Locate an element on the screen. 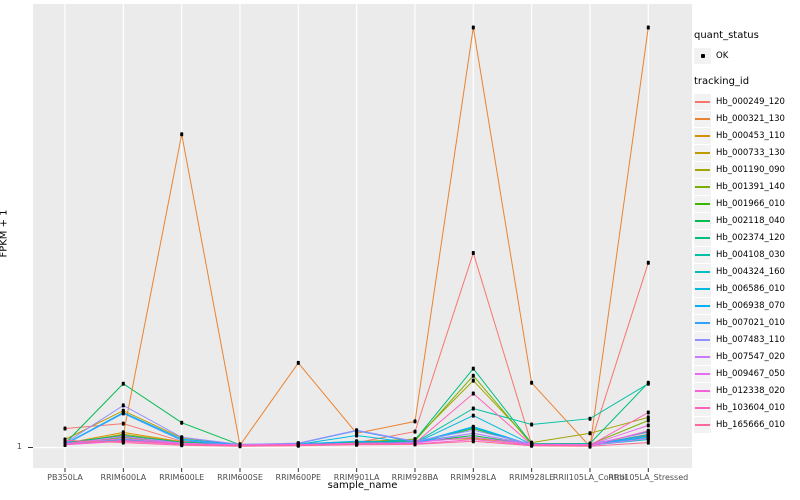  legend-item-label: Hb_006586_010 is located at coordinates (750, 288).